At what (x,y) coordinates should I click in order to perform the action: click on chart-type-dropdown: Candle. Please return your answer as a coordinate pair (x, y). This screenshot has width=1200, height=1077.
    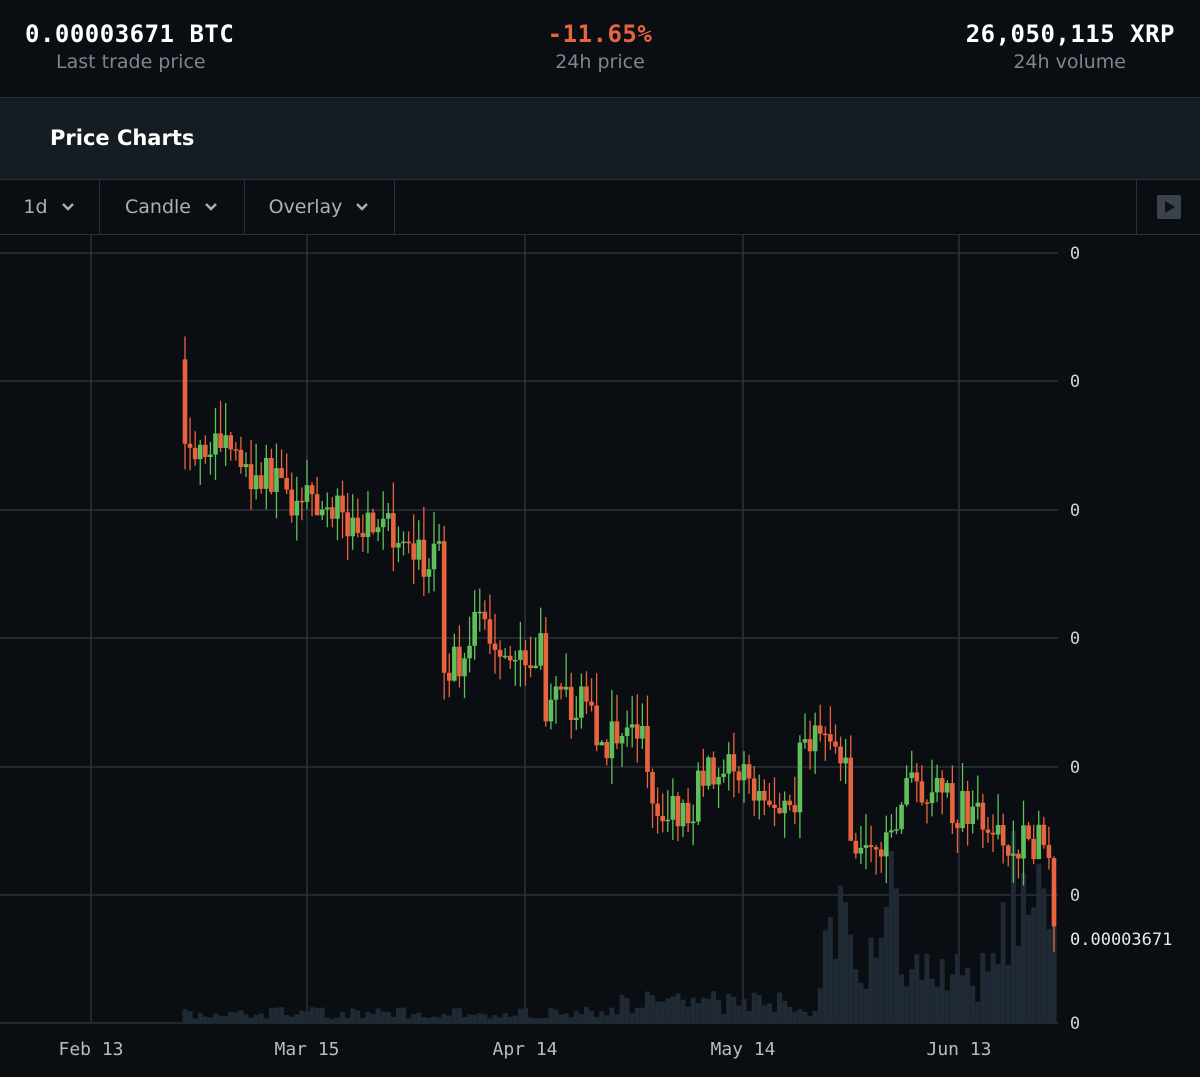
    Looking at the image, I should click on (172, 207).